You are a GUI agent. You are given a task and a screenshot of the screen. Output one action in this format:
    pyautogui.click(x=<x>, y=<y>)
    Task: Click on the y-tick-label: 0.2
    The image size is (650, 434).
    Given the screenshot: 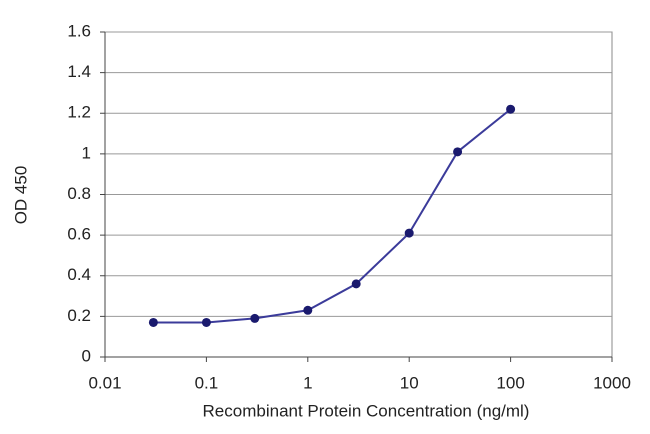 What is the action you would take?
    pyautogui.click(x=79, y=315)
    